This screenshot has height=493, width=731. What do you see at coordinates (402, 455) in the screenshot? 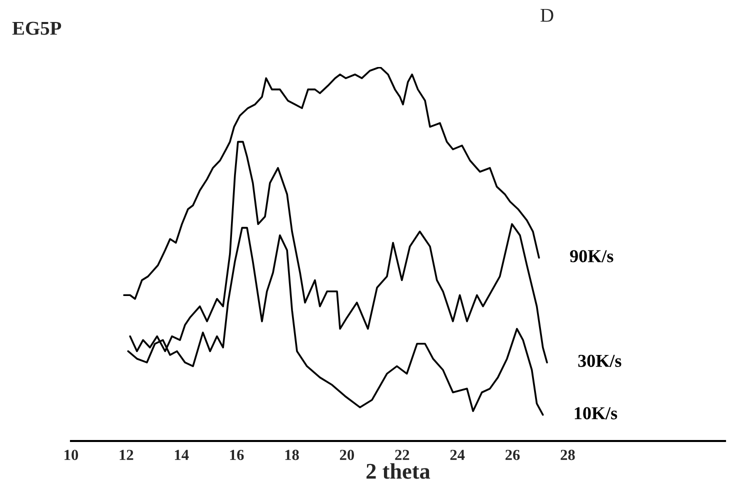
I see `x-tick-label: 22` at bounding box center [402, 455].